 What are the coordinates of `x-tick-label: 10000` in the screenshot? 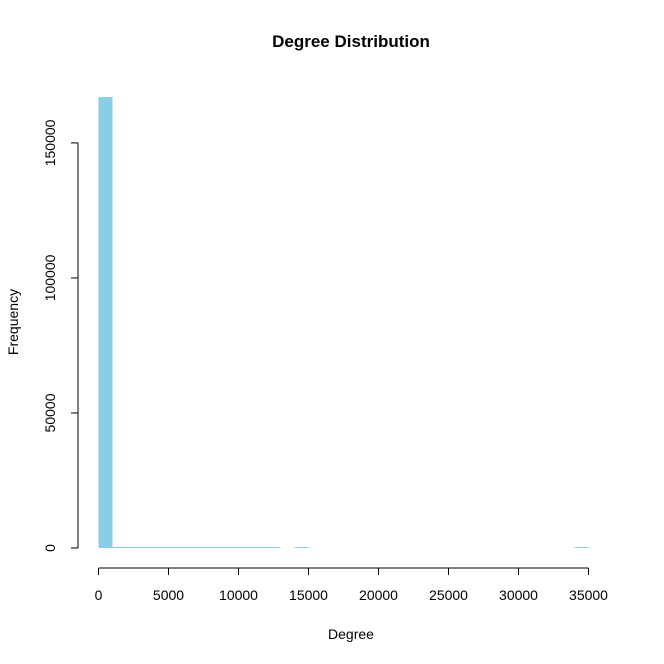 It's located at (238, 595).